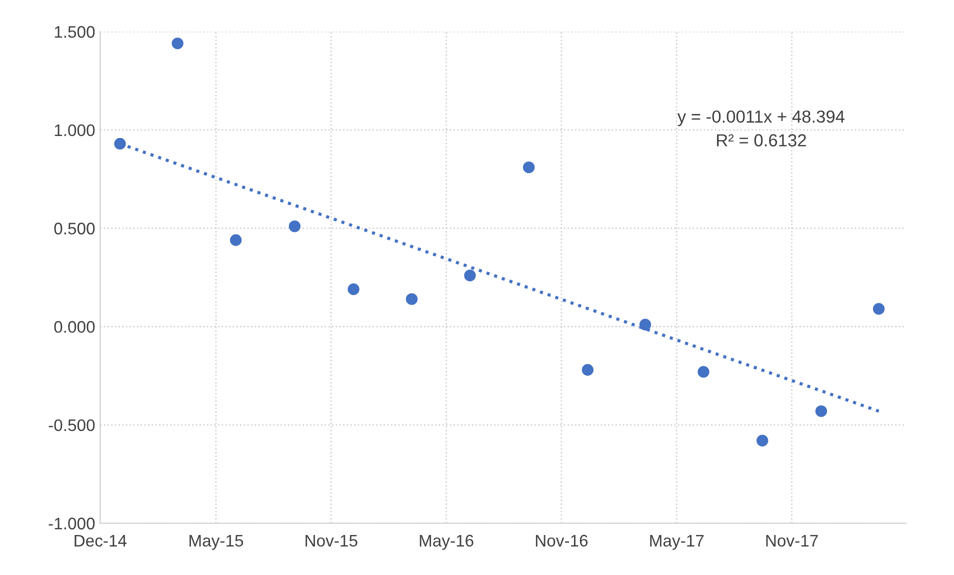 This screenshot has height=575, width=954. Describe the element at coordinates (217, 542) in the screenshot. I see `x-tick-label: May-15` at that location.